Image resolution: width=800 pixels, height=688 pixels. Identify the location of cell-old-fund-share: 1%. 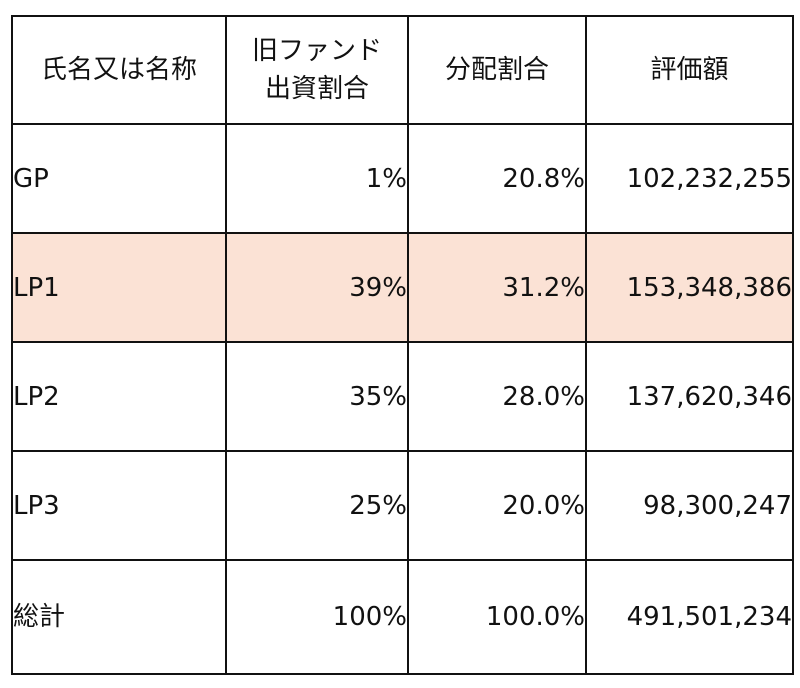
(317, 178).